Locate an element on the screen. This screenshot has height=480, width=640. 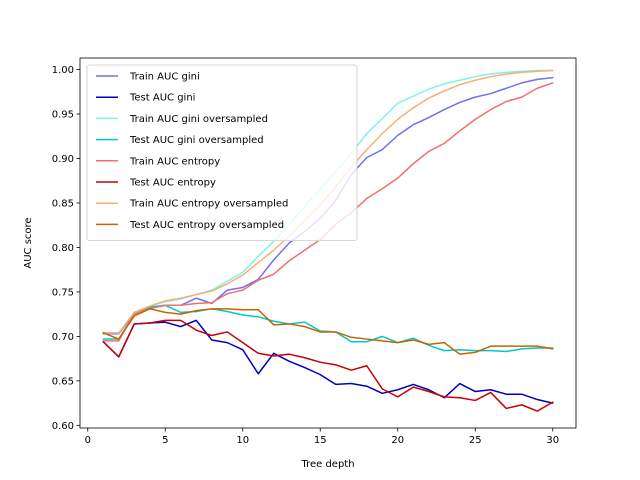
y-tick-label-4: 0.80 is located at coordinates (63, 248).